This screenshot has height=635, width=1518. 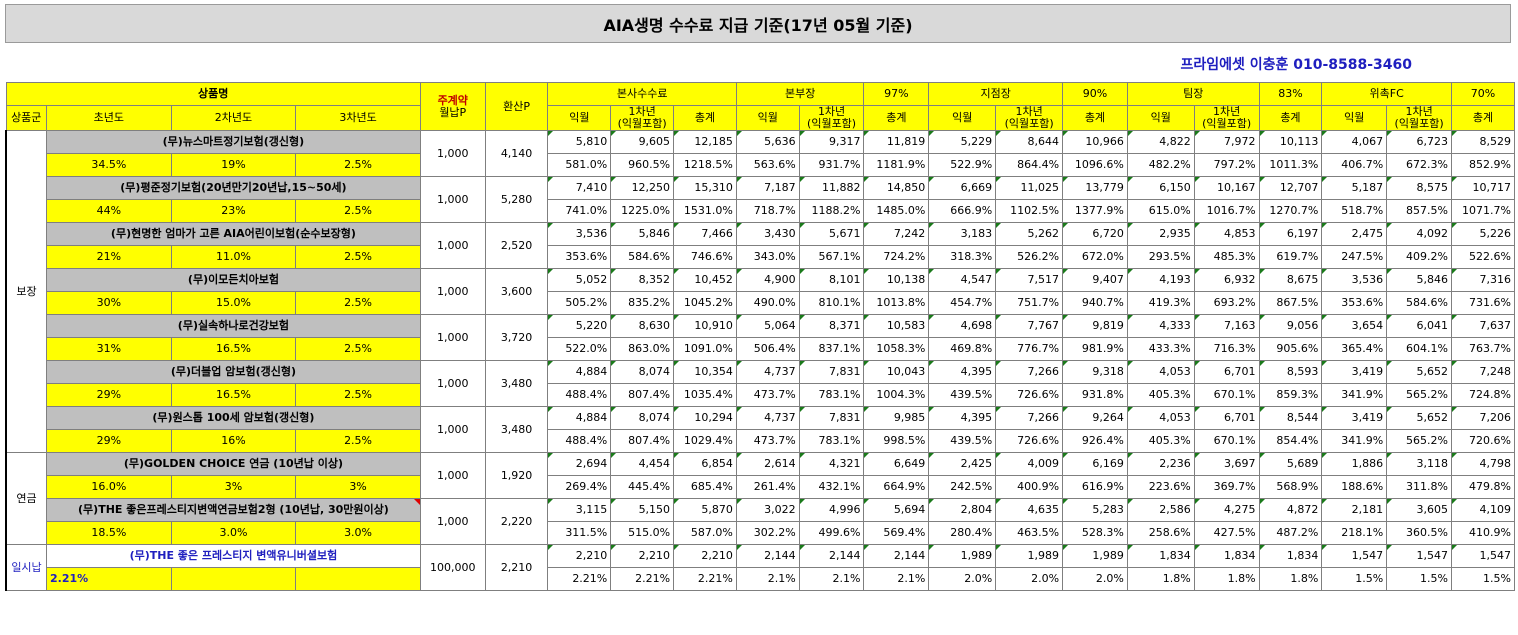 I want to click on commission-percent: 807.4%, so click(x=642, y=395).